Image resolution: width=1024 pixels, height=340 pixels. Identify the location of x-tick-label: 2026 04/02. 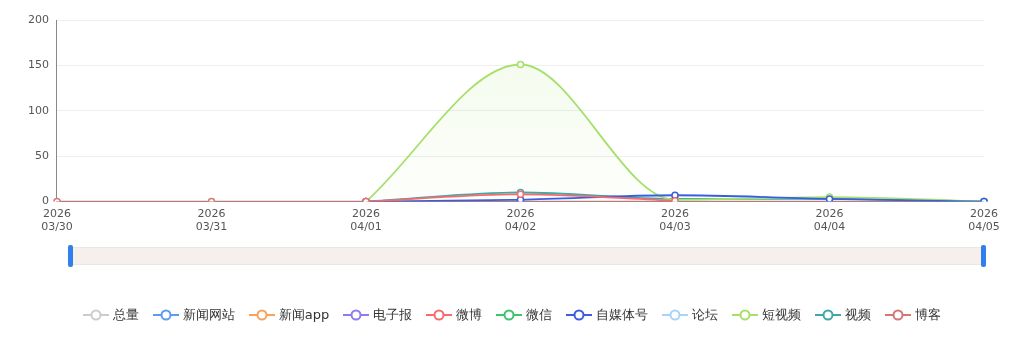
(520, 220).